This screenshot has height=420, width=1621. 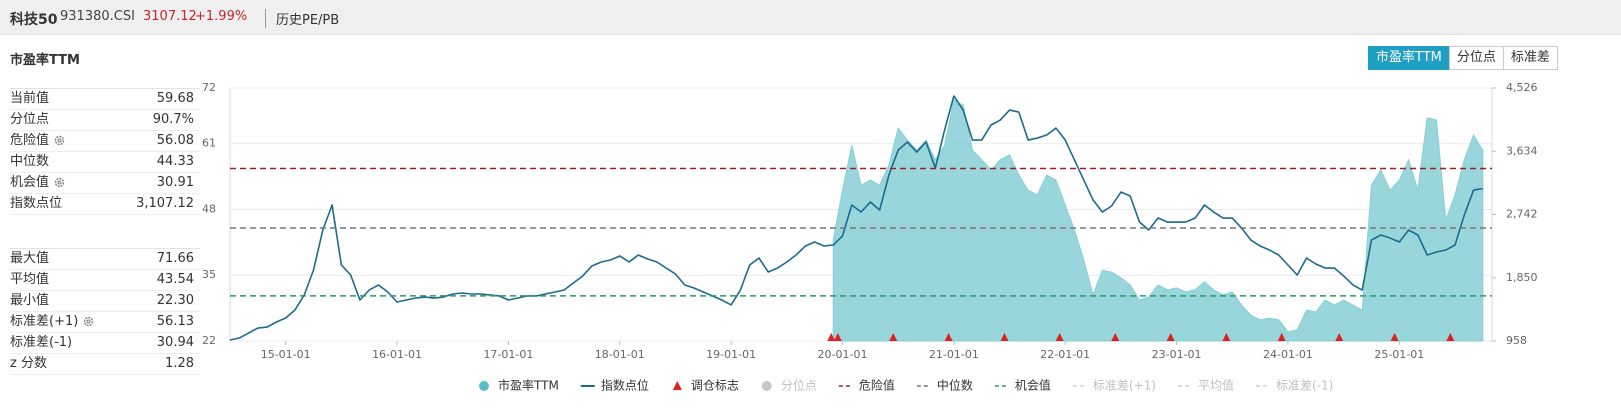 What do you see at coordinates (209, 208) in the screenshot?
I see `y-tick-label: 48` at bounding box center [209, 208].